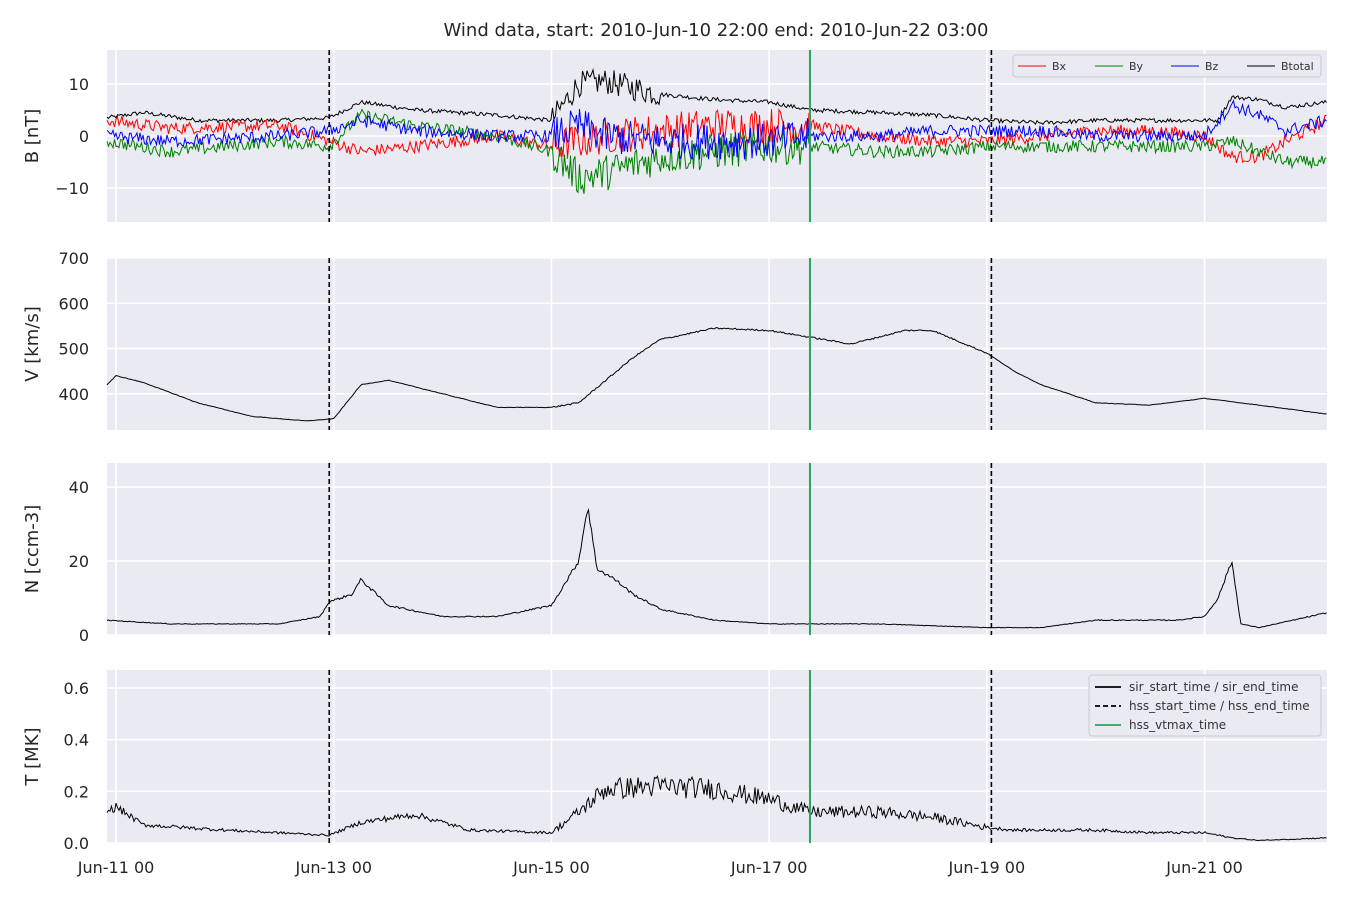 The height and width of the screenshot is (900, 1350). What do you see at coordinates (1136, 66) in the screenshot?
I see `legend-label: By` at bounding box center [1136, 66].